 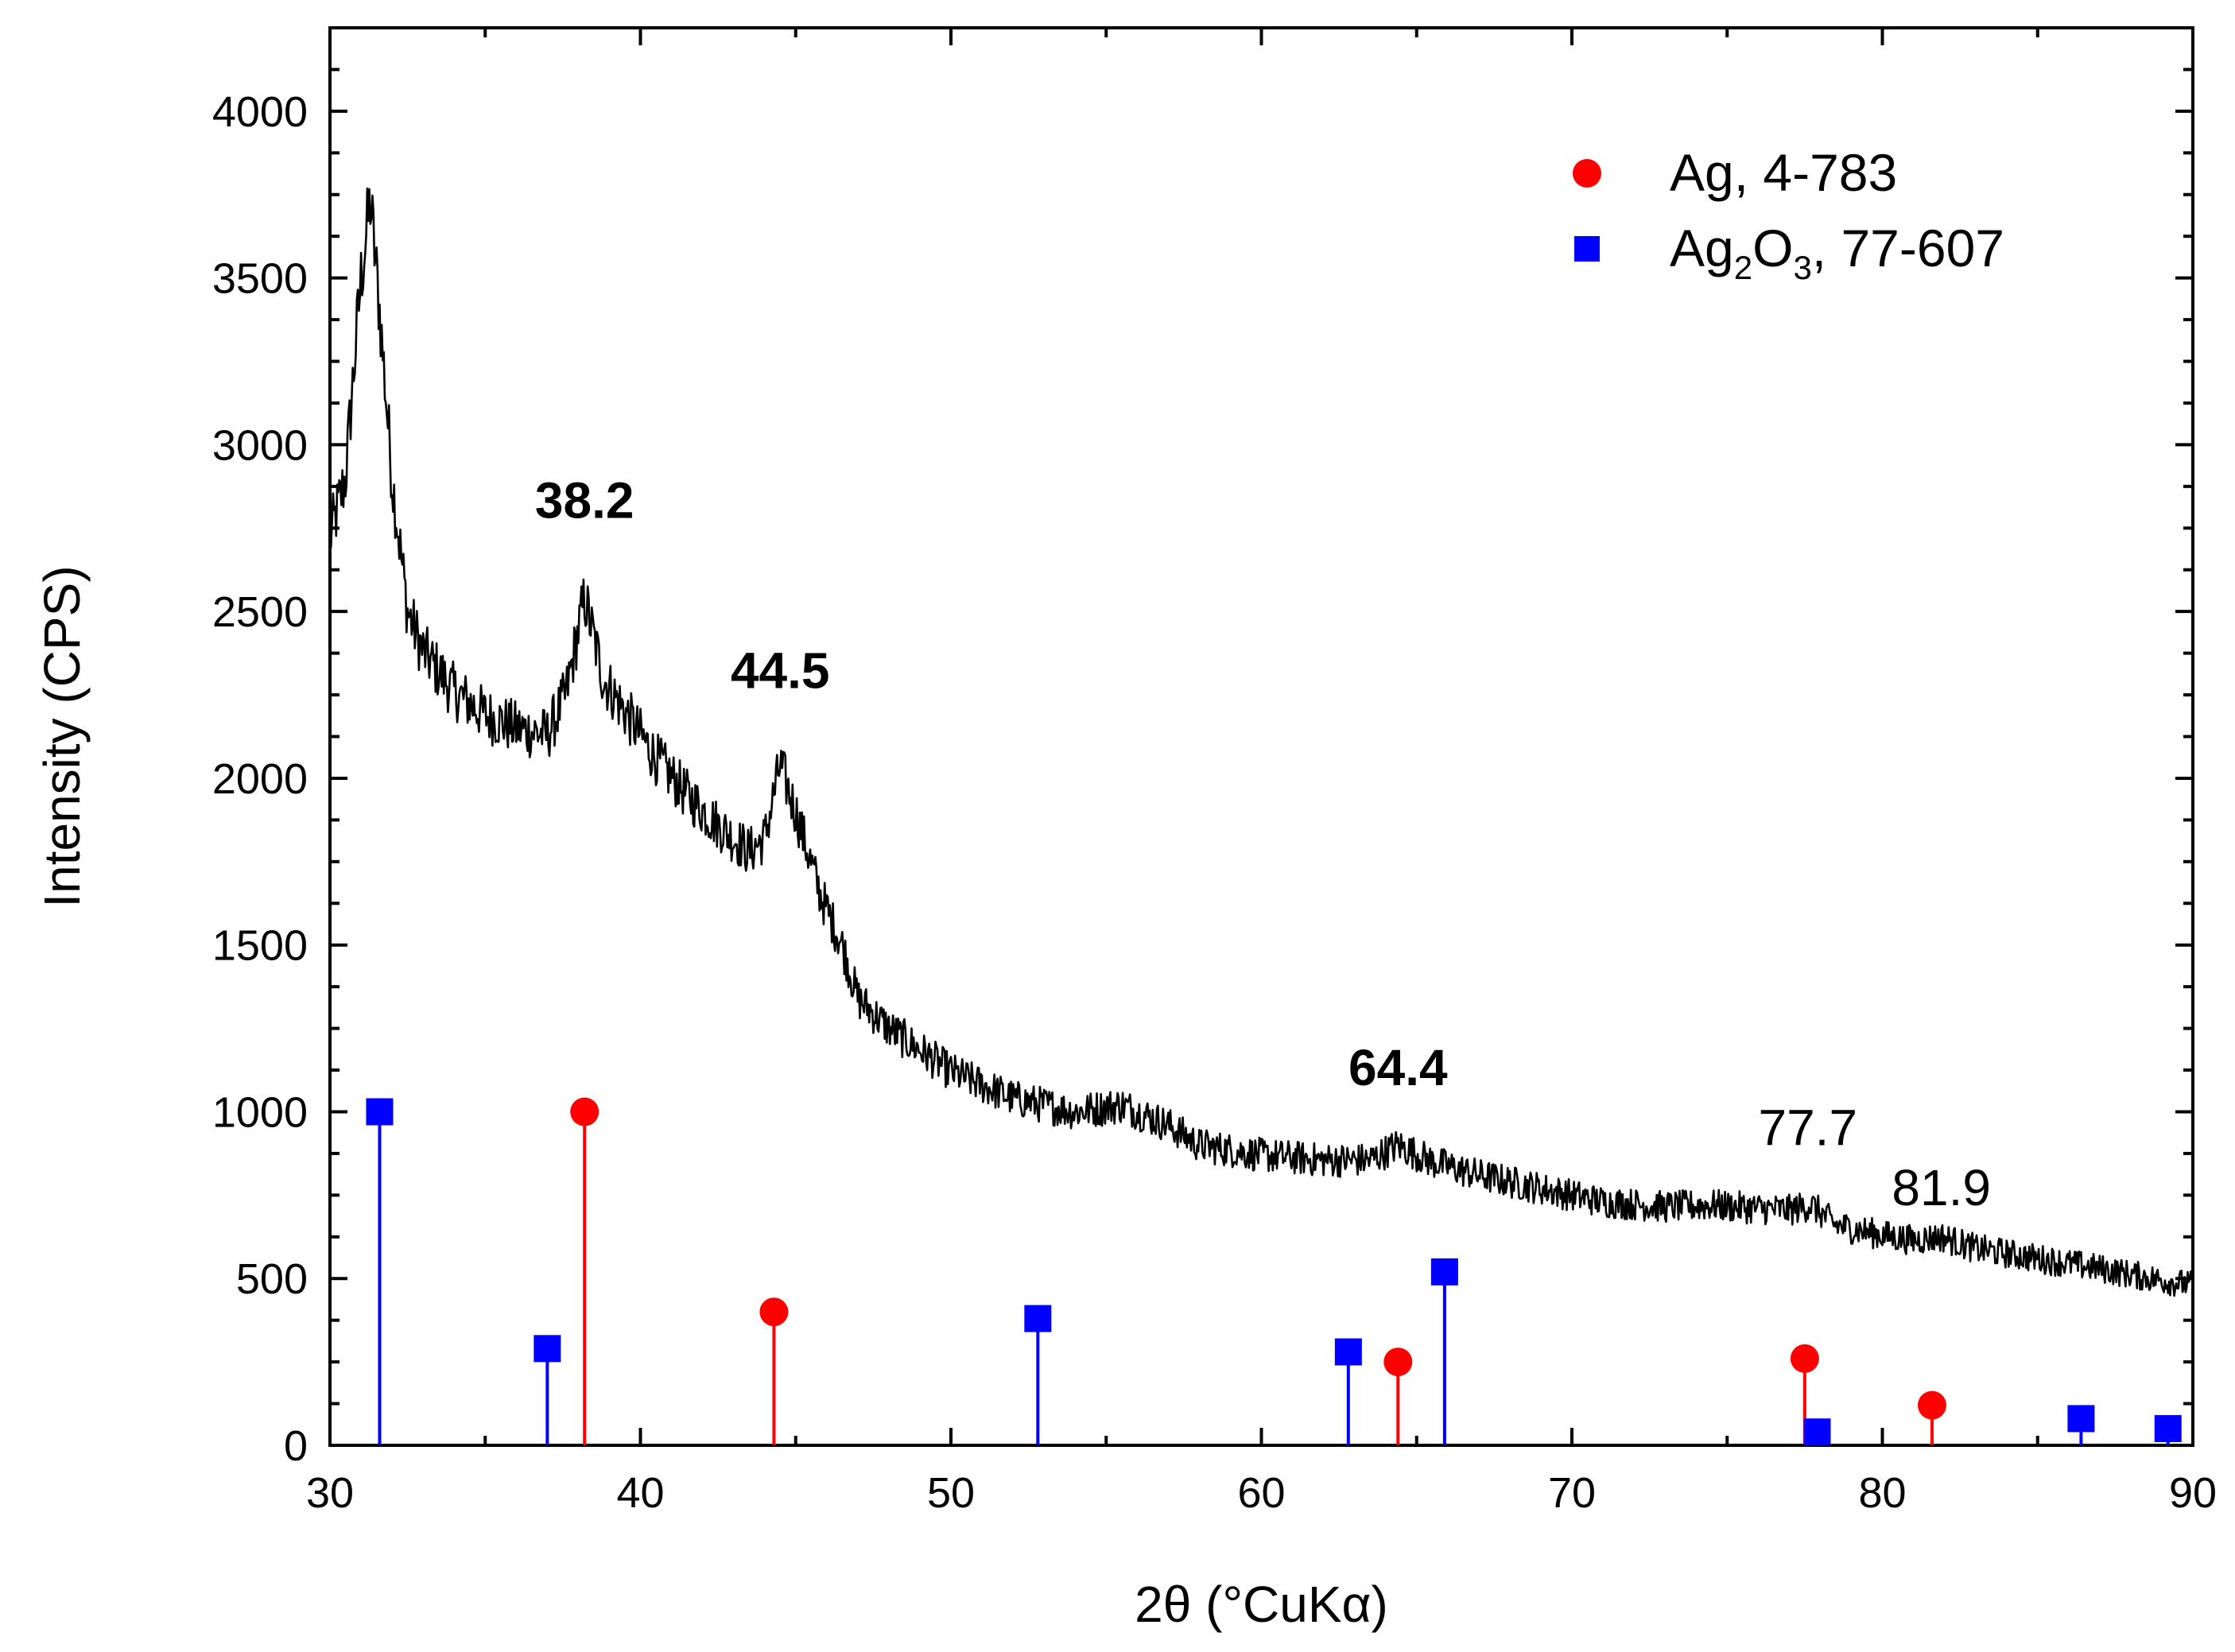 I want to click on legend-ag2o3-legend-label-sub1: 2, so click(x=1743, y=267).